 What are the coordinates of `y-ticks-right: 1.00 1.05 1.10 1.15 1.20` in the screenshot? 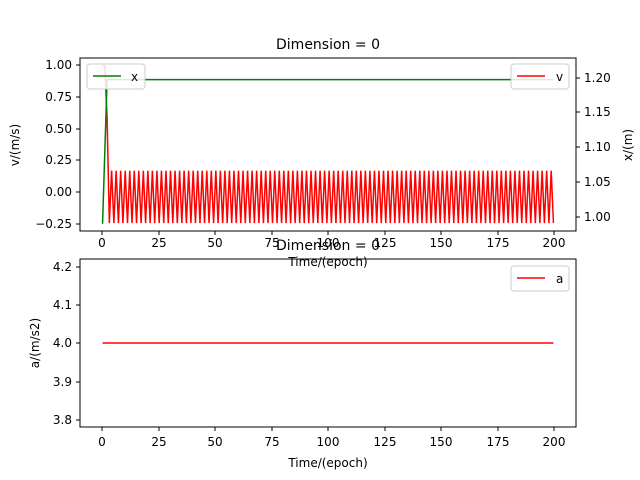 It's located at (593, 147).